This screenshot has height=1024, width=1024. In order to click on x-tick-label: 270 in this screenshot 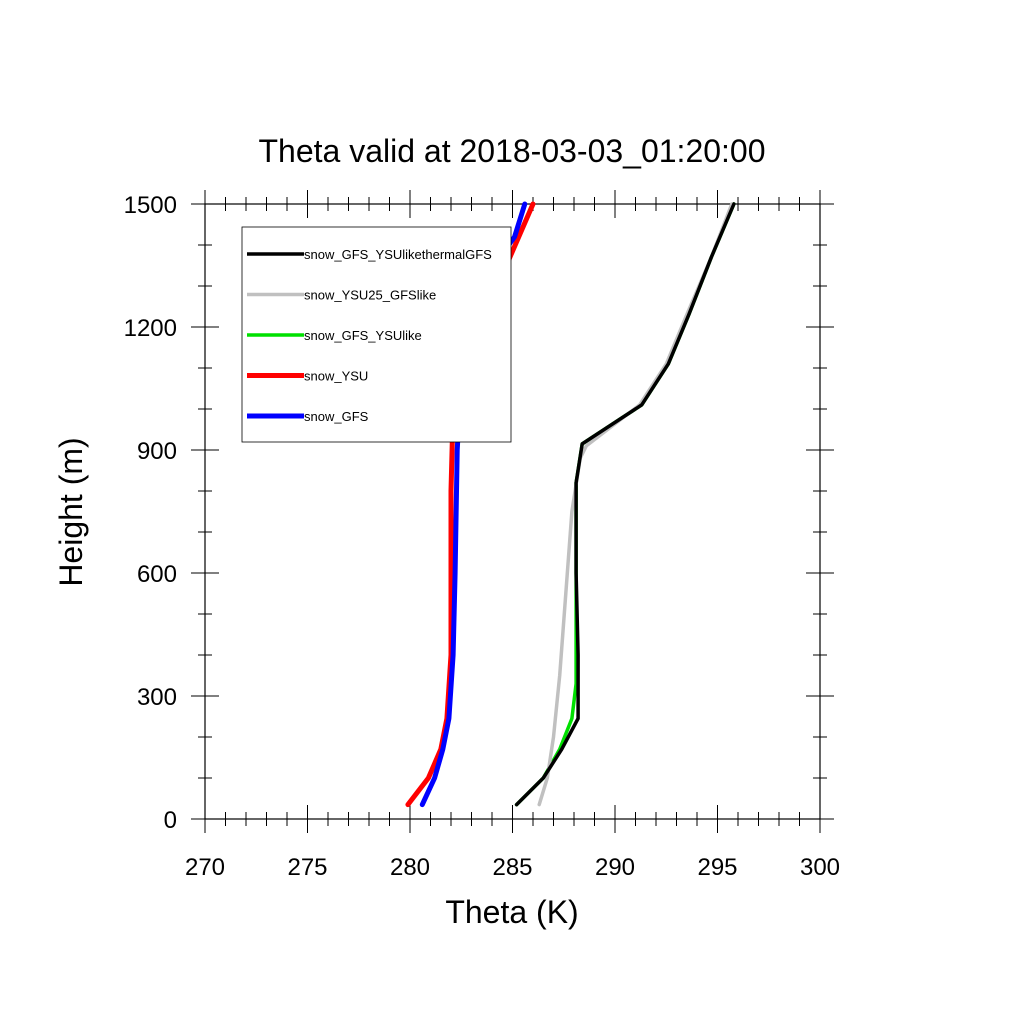, I will do `click(205, 867)`.